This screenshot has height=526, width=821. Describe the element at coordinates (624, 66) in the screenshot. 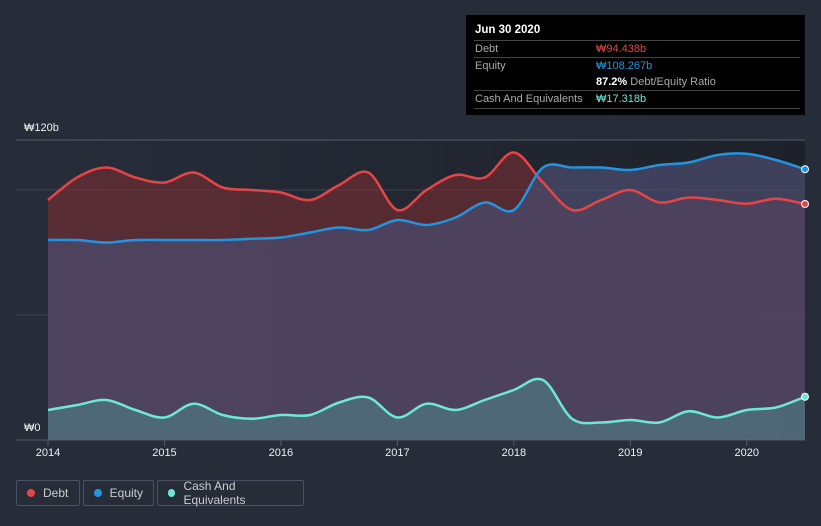

I see `tooltip-equity-value: ₩108.267b` at that location.